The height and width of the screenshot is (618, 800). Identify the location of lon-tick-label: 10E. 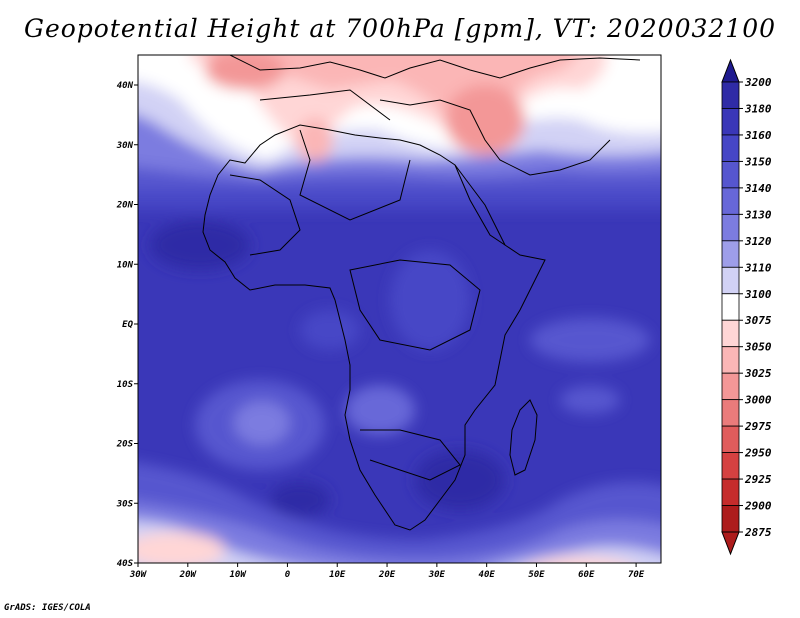
(337, 575).